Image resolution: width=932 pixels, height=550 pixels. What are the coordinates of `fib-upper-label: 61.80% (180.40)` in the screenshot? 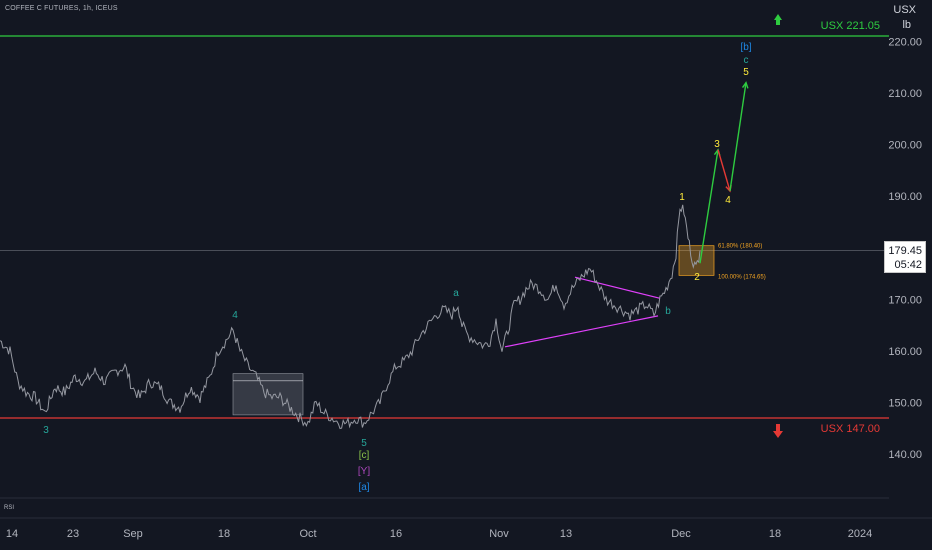 It's located at (740, 247).